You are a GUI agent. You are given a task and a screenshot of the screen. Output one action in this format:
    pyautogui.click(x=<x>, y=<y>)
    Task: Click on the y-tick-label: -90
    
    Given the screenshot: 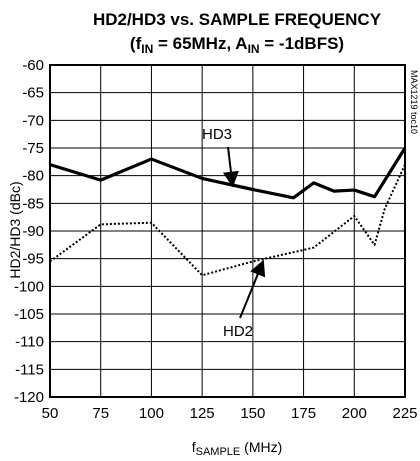 What is the action you would take?
    pyautogui.click(x=33, y=231)
    